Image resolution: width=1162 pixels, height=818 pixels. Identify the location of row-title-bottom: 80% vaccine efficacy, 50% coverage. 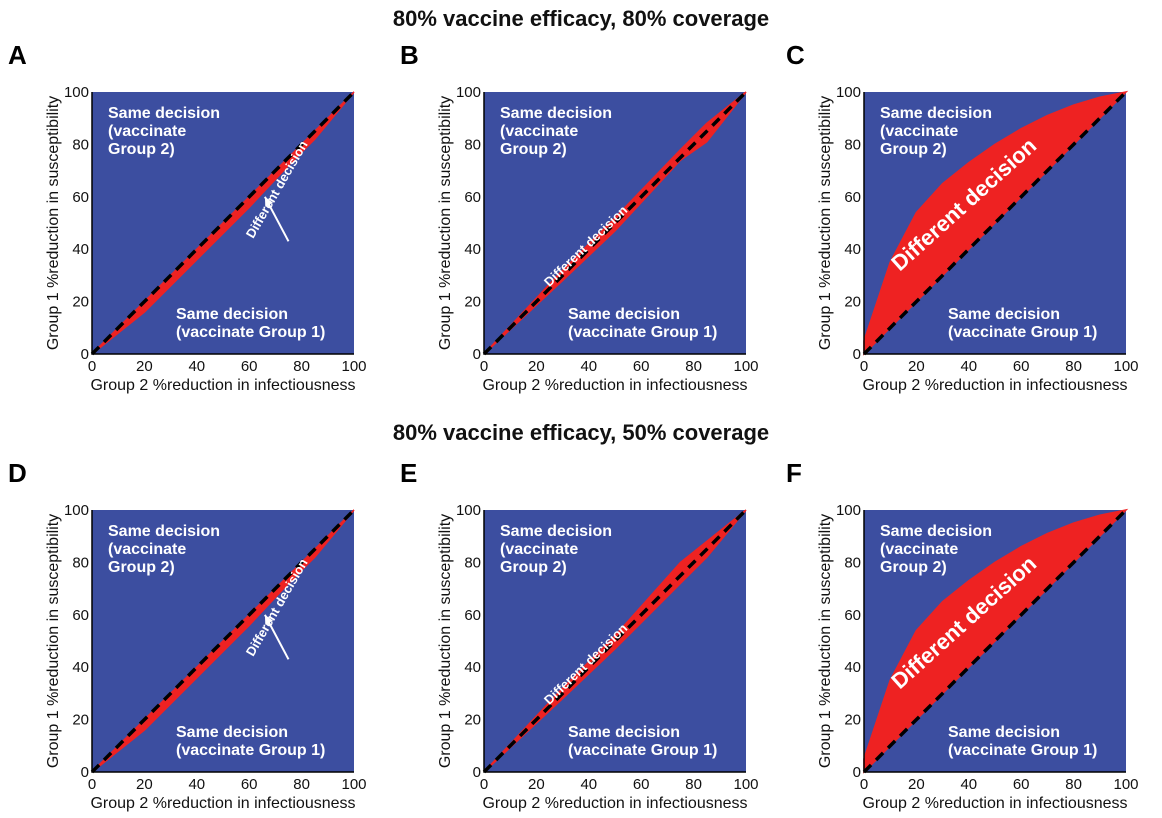
(581, 432).